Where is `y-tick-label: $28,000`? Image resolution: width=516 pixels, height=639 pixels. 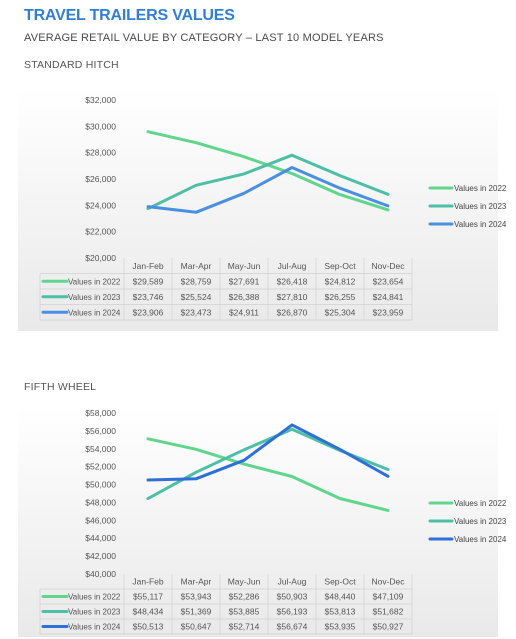 y-tick-label: $28,000 is located at coordinates (100, 153).